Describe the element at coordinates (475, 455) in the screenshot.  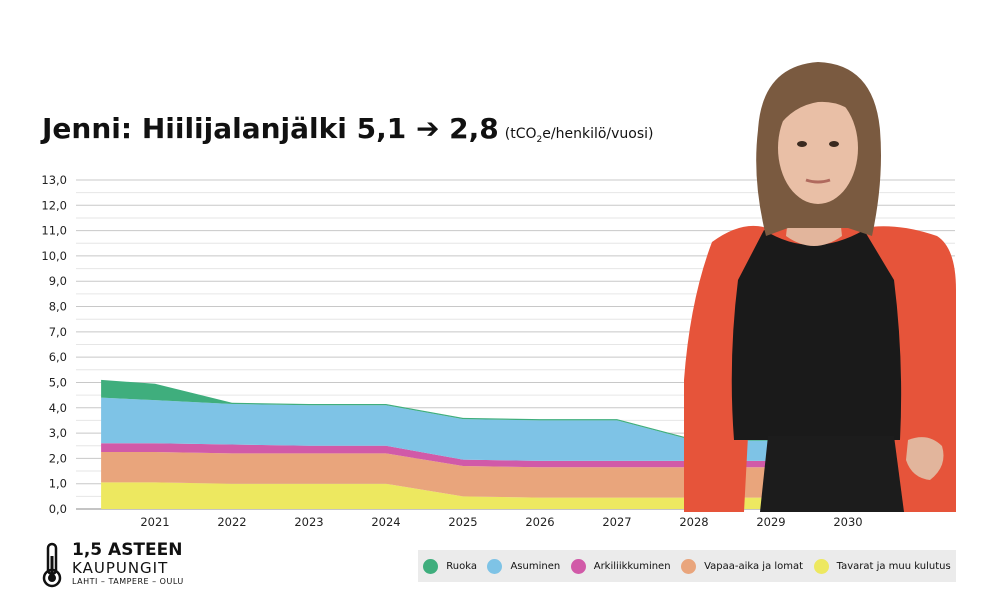
I see `area-arkiliikkuminen` at that location.